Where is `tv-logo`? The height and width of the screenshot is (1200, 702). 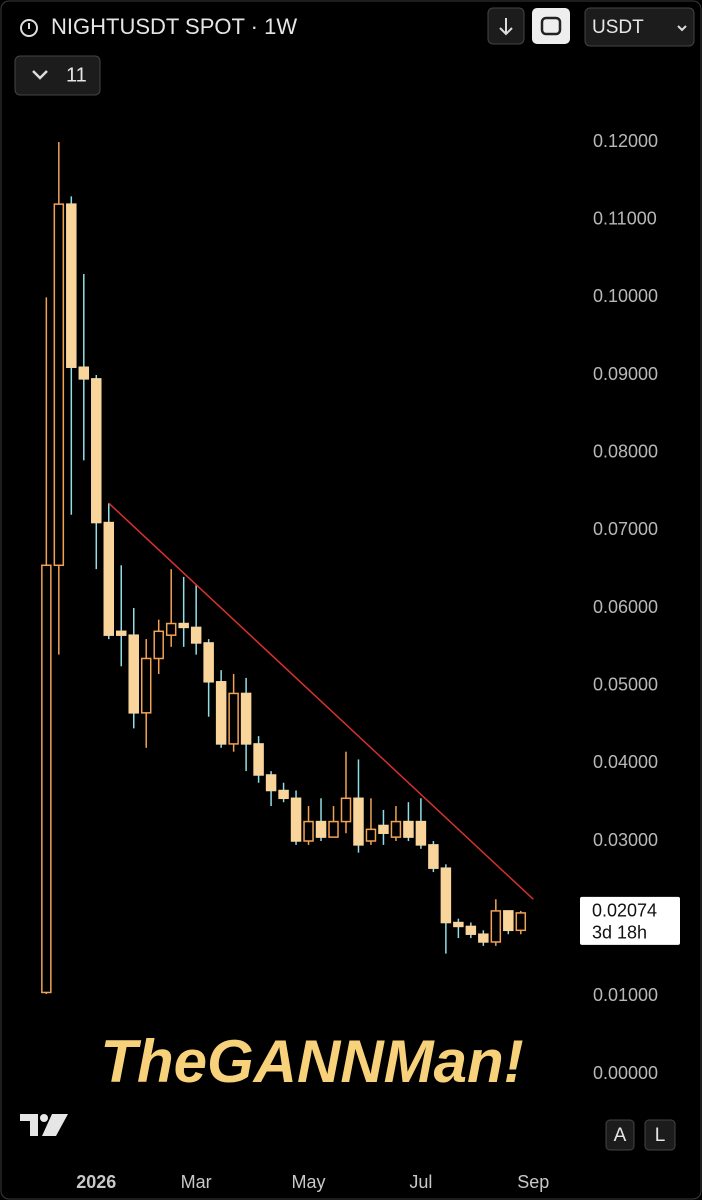
tv-logo is located at coordinates (44, 1125).